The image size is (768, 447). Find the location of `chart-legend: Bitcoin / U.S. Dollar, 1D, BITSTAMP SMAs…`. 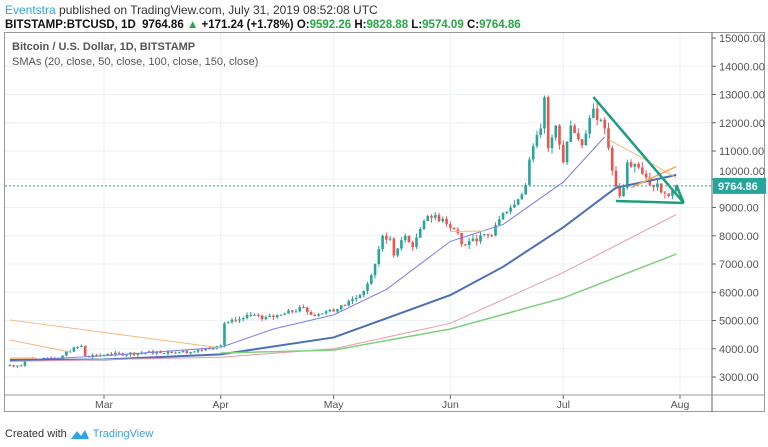

chart-legend: Bitcoin / U.S. Dollar, 1D, BITSTAMP SMAs… is located at coordinates (135, 55).